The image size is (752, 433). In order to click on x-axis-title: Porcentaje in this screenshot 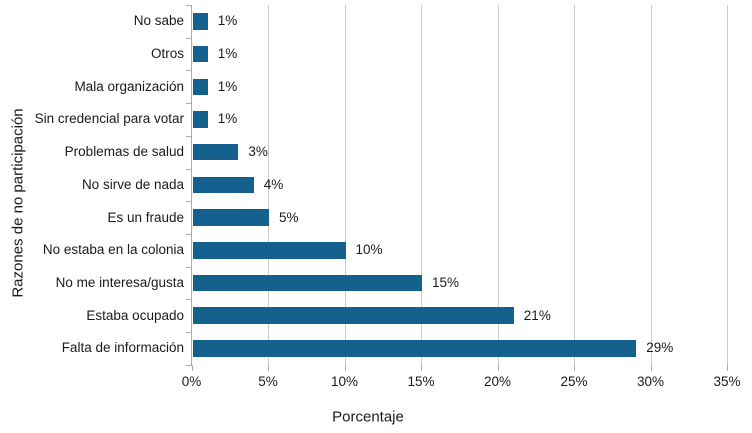, I will do `click(368, 417)`.